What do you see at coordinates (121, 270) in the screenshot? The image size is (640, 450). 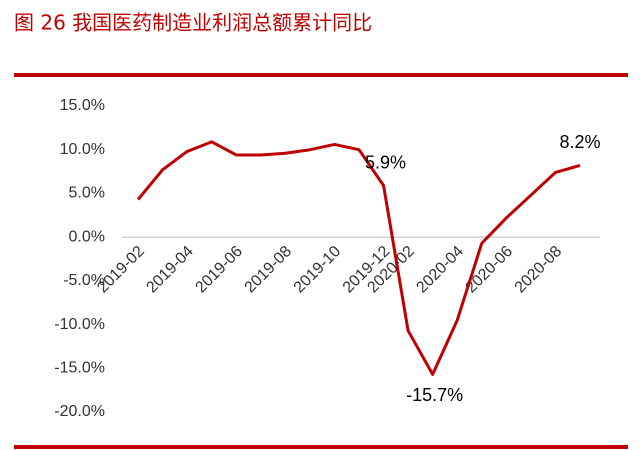 I see `x-tick-label: 2019-02` at bounding box center [121, 270].